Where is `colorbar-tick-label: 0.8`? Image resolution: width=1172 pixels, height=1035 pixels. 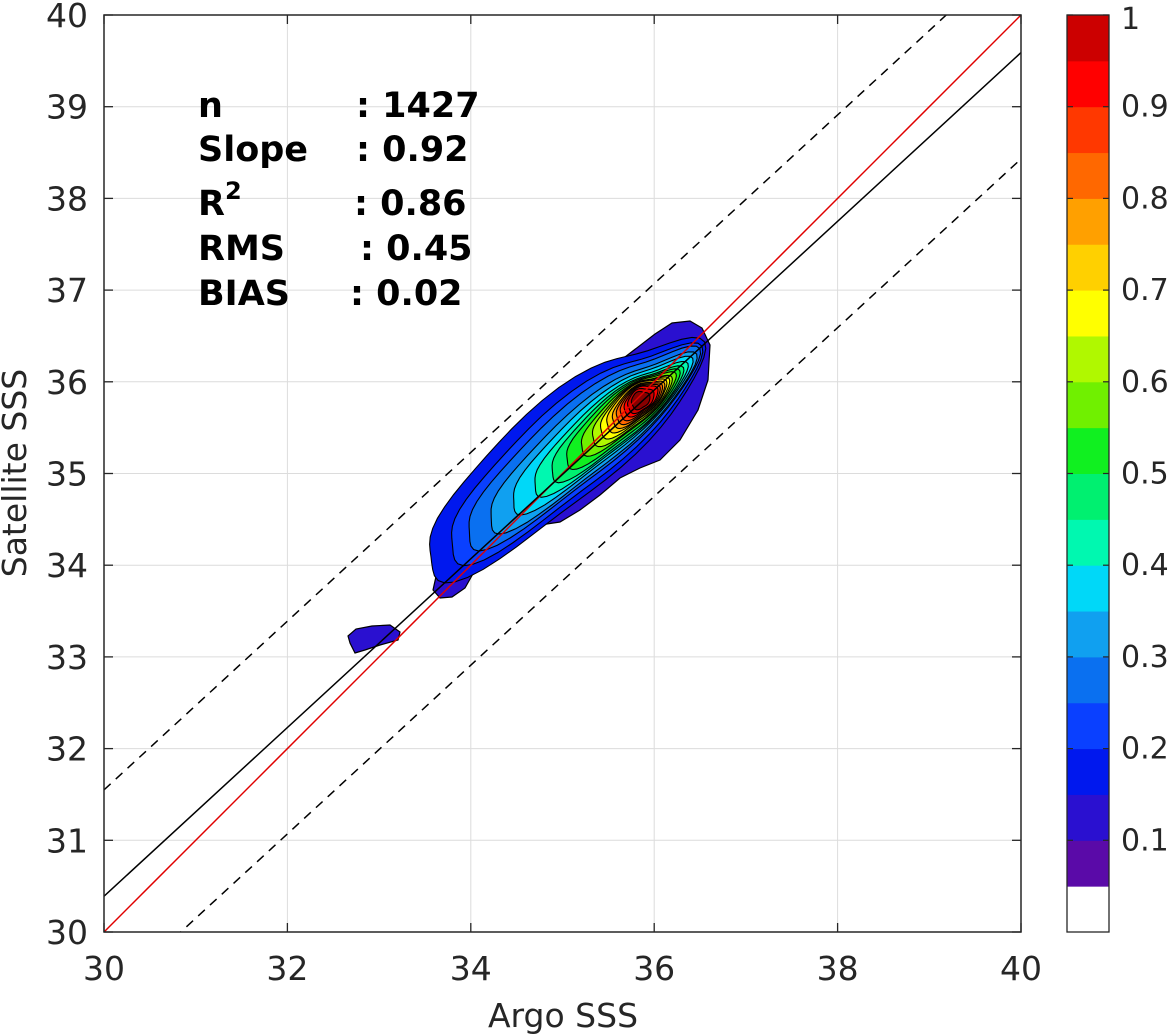
colorbar-tick-label: 0.8 is located at coordinates (1145, 198).